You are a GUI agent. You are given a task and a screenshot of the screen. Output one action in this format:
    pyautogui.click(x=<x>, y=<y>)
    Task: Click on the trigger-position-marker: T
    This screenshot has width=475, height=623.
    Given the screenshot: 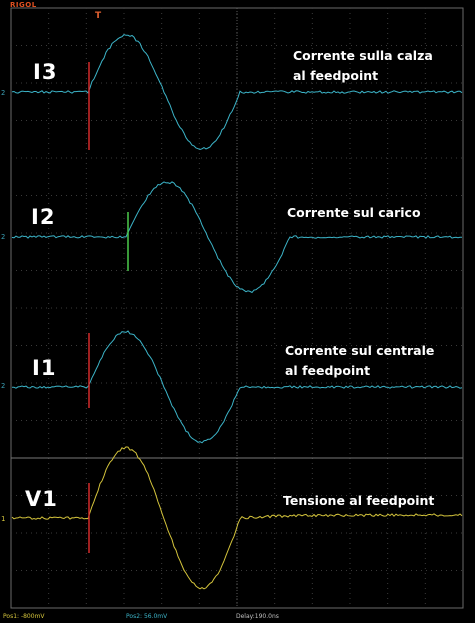 What is the action you would take?
    pyautogui.click(x=98, y=16)
    